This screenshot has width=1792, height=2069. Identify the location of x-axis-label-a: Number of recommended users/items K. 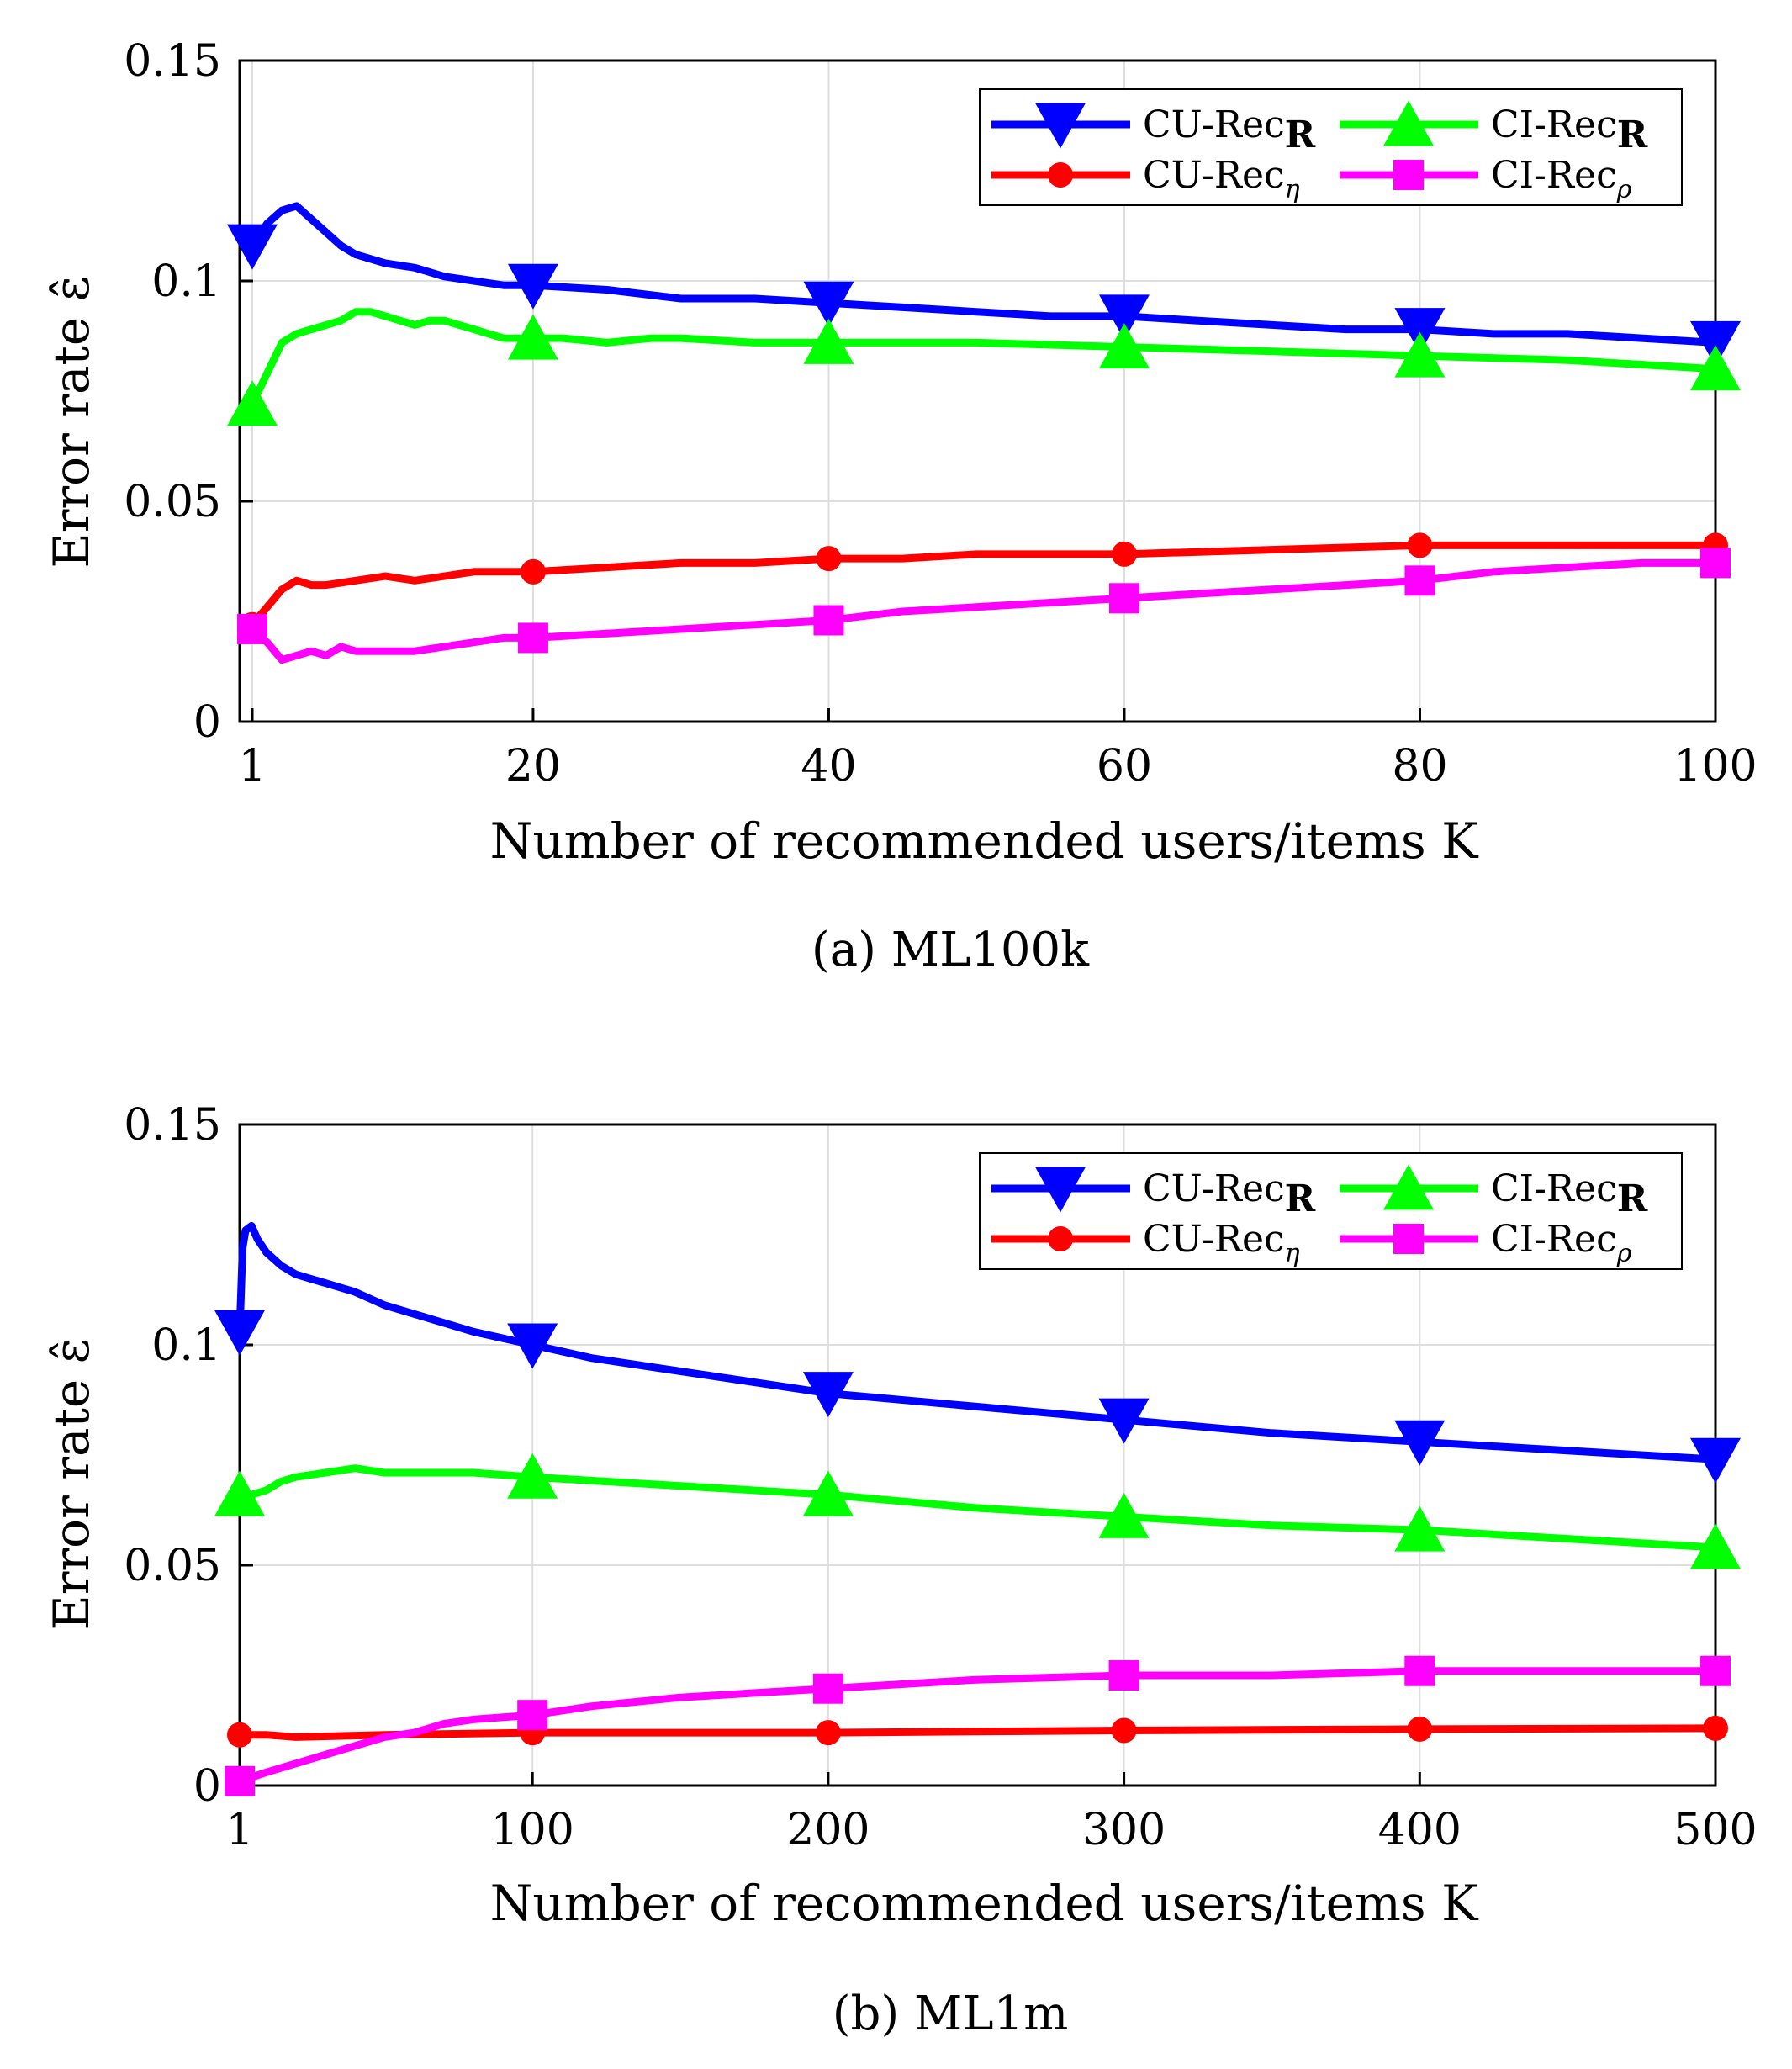
(985, 841).